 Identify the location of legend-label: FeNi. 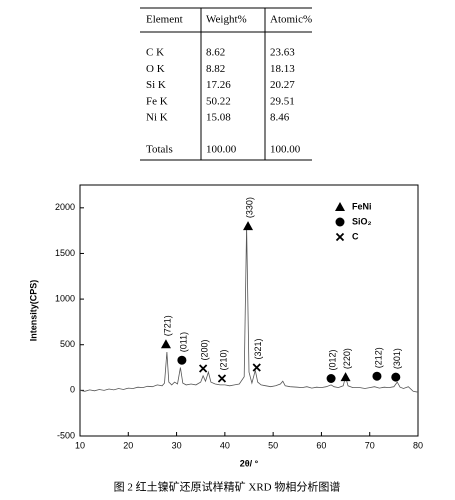
(362, 206).